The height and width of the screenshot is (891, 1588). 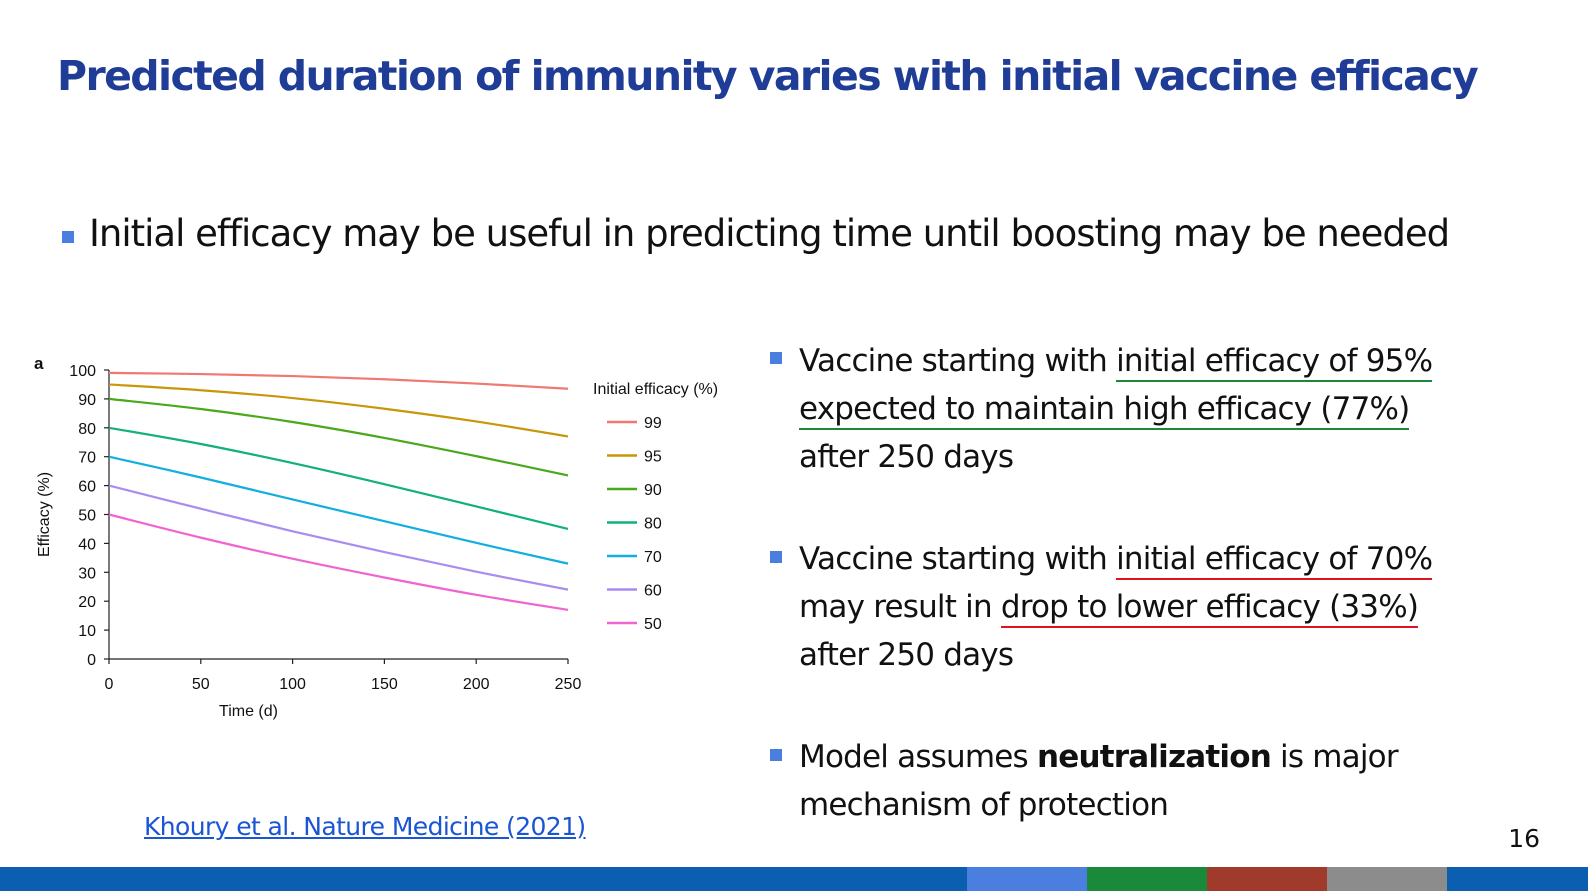 I want to click on bullet1-line3: after 250 days, so click(x=906, y=457).